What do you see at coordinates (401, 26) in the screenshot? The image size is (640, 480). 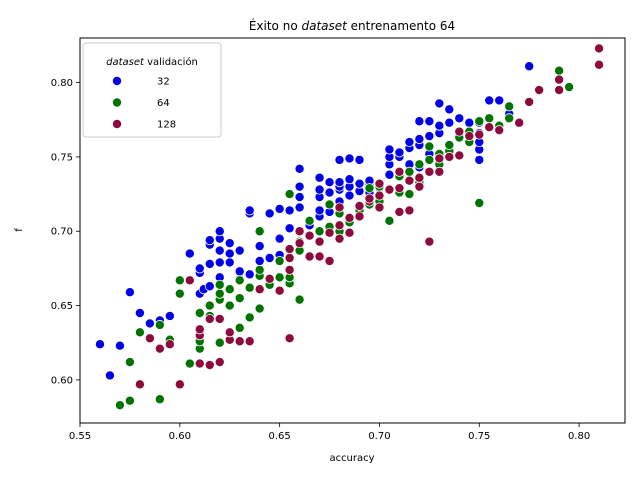 I see `chart-title-suffix: entrenamento 64` at bounding box center [401, 26].